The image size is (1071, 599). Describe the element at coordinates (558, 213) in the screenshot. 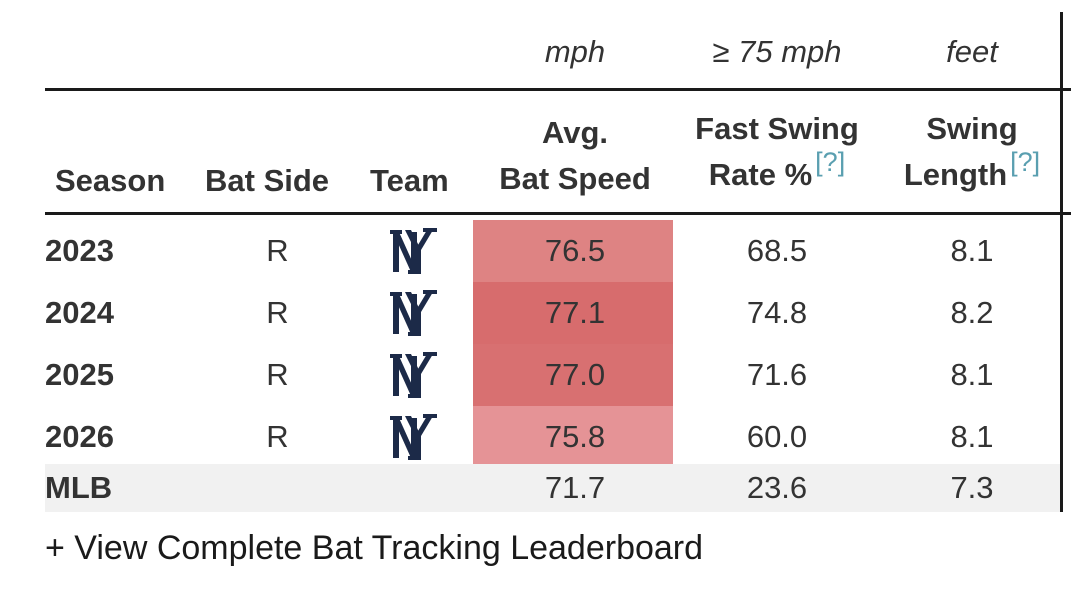

I see `header-bottom-rule` at that location.